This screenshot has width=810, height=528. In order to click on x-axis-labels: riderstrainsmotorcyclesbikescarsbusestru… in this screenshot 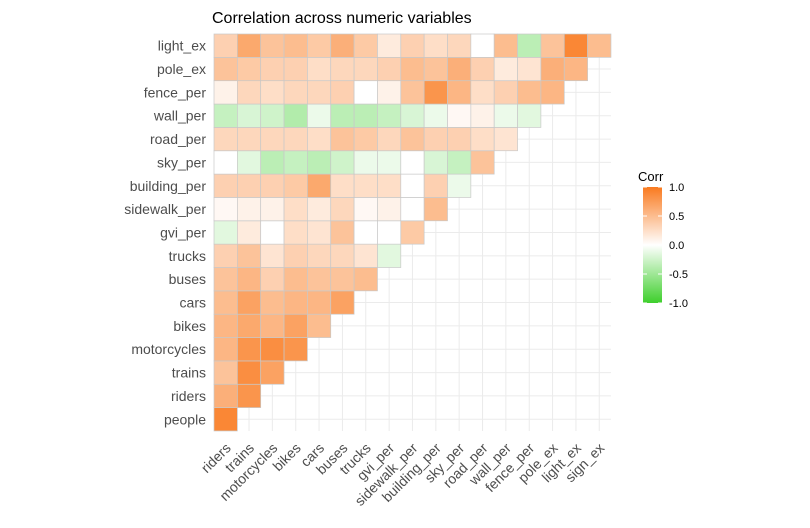, I will do `click(403, 474)`.